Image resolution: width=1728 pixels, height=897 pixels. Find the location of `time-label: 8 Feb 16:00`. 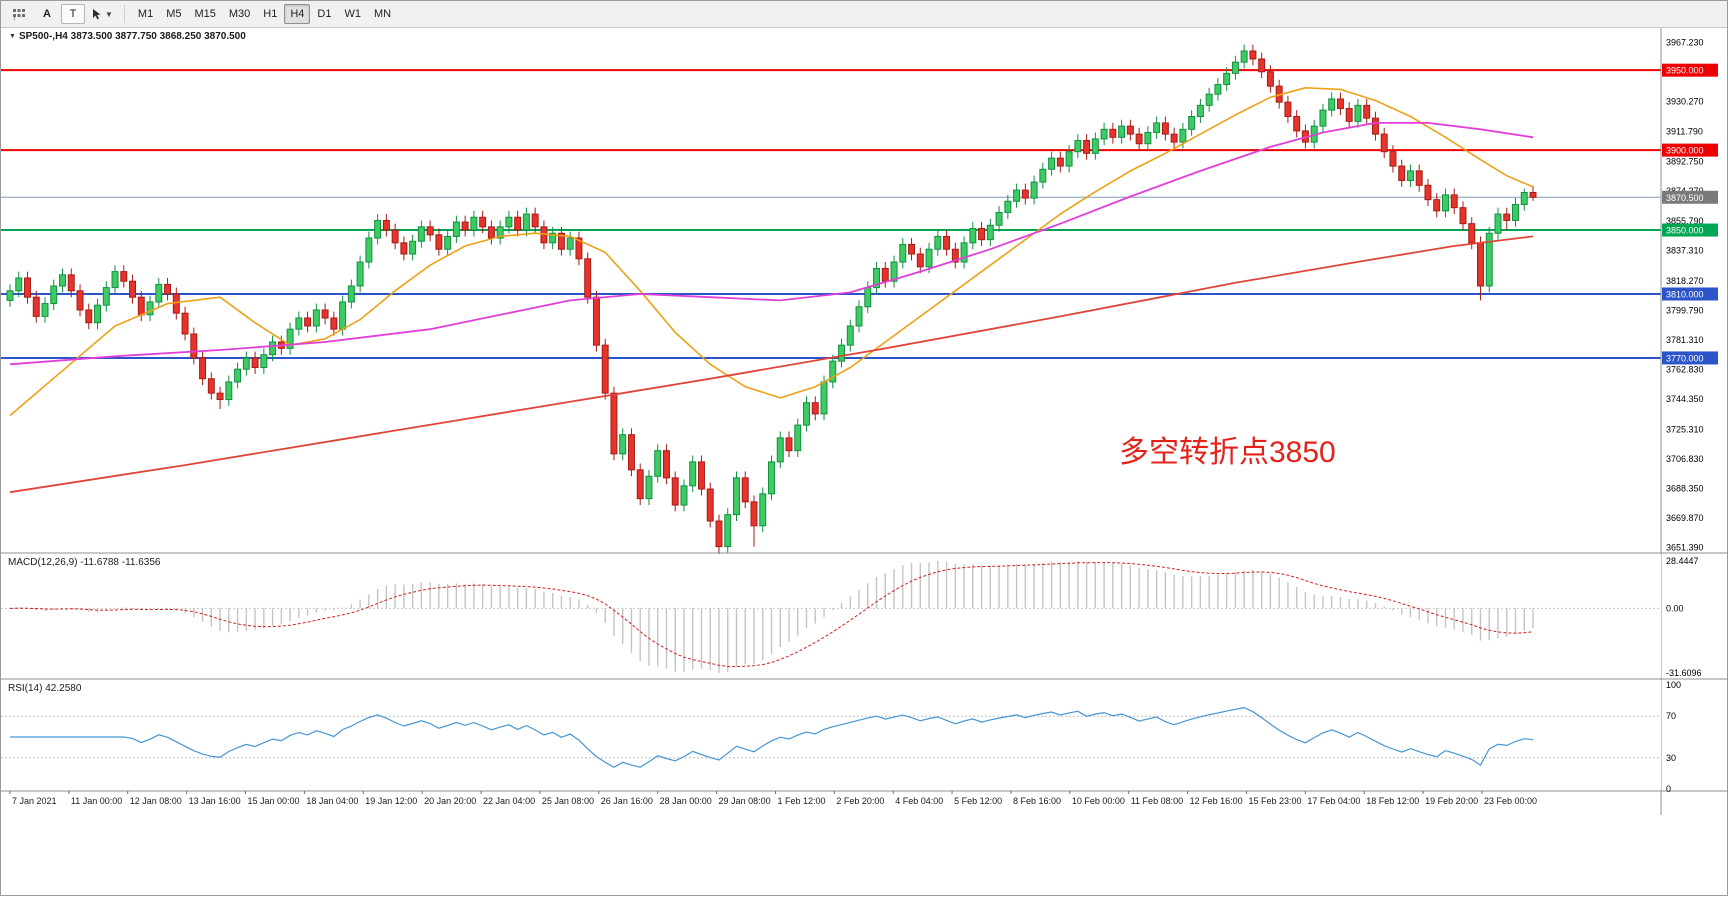

time-label: 8 Feb 16:00 is located at coordinates (1037, 801).